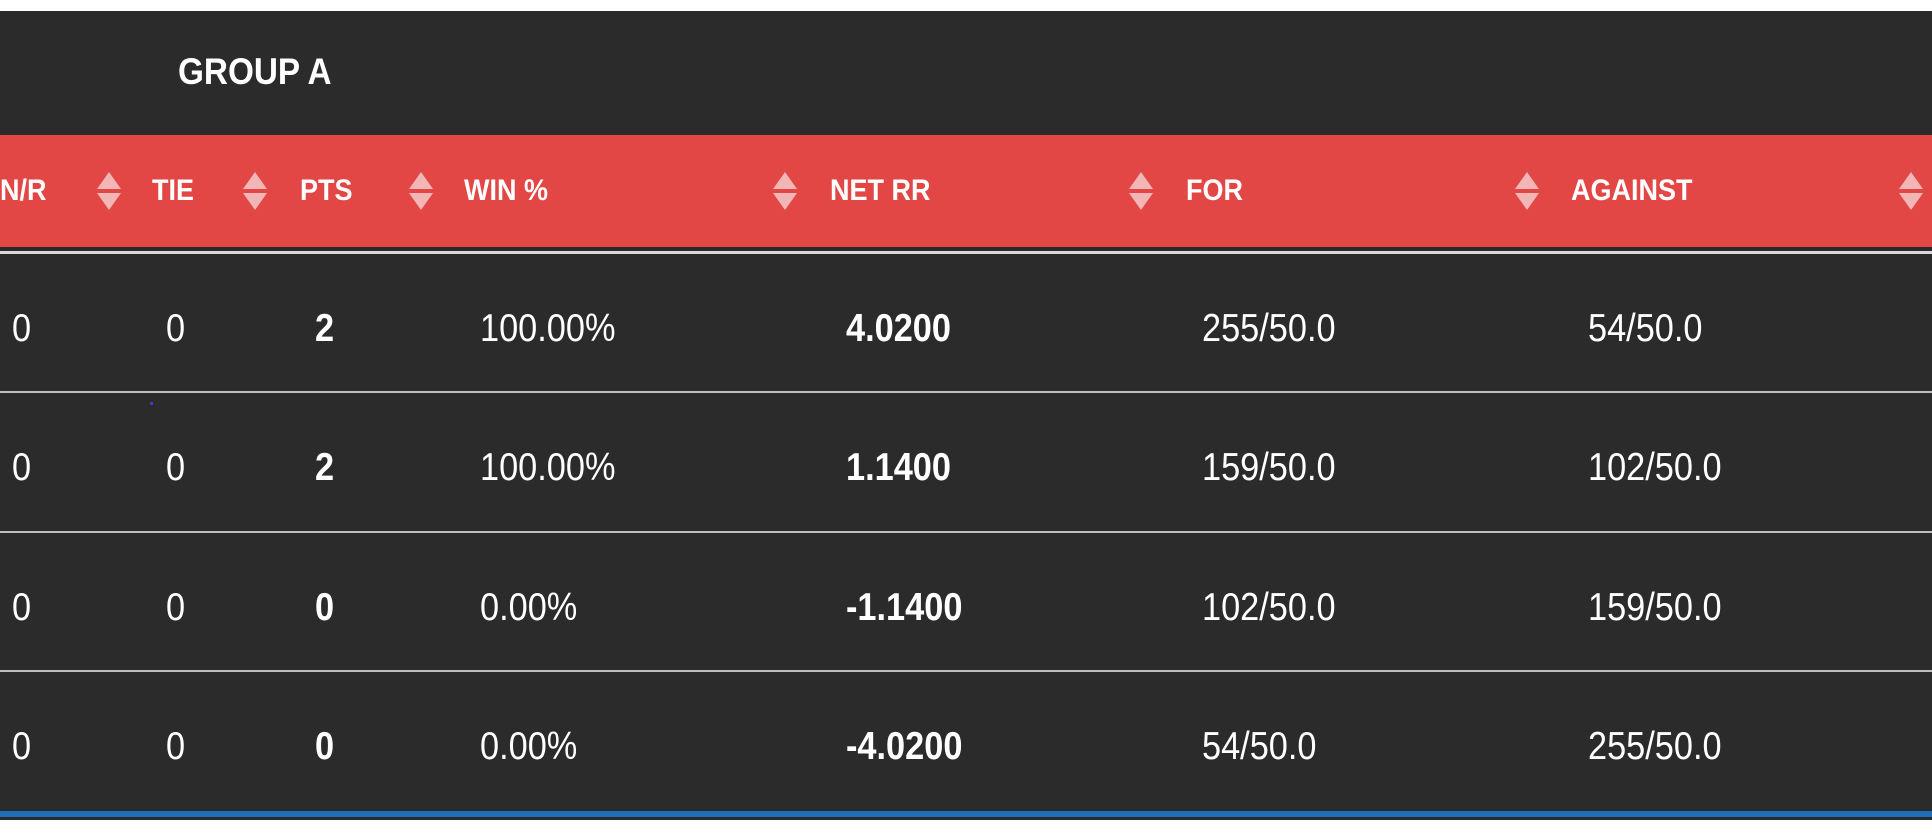 The width and height of the screenshot is (1932, 828). What do you see at coordinates (898, 467) in the screenshot?
I see `cell-net-rr: 1.1400` at bounding box center [898, 467].